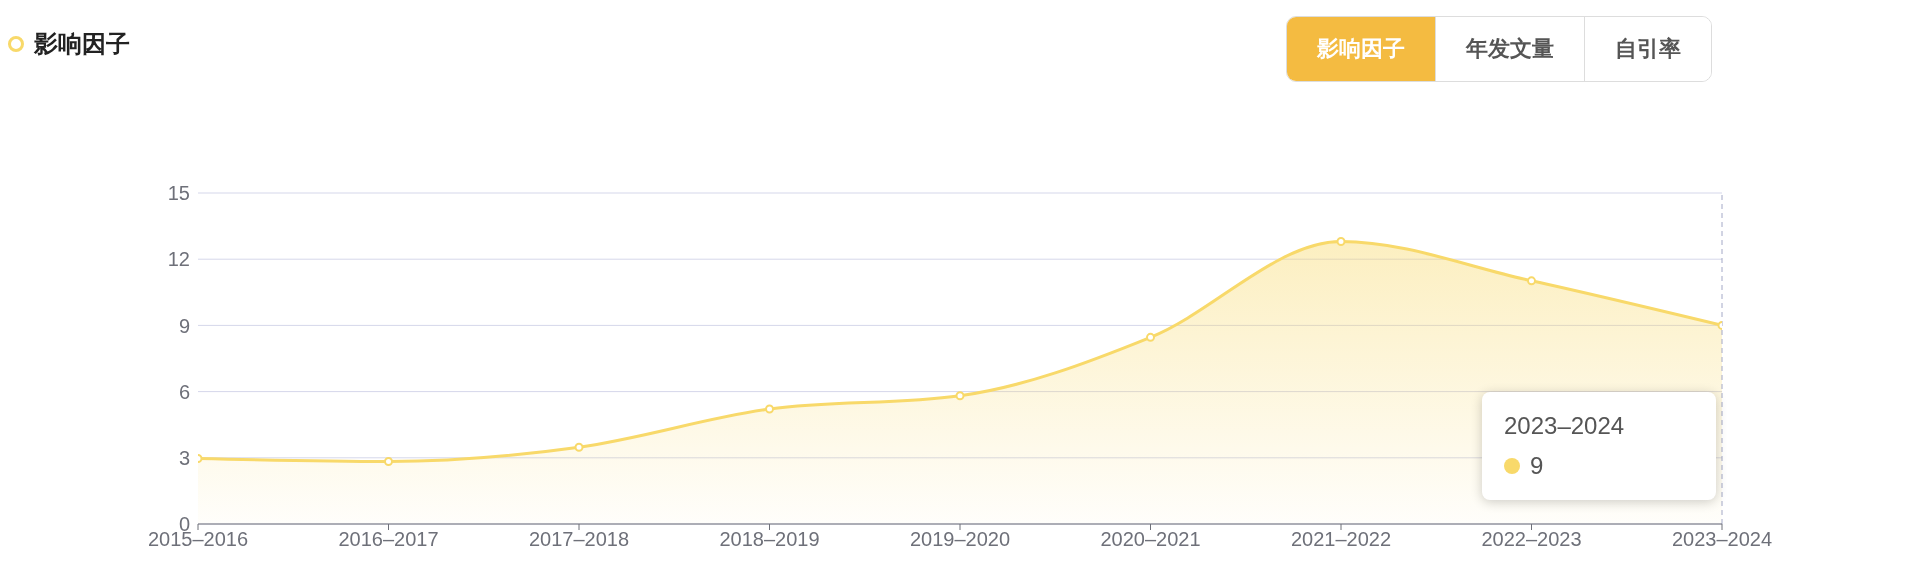  I want to click on x-tick-label: 2020–2021, so click(1150, 539).